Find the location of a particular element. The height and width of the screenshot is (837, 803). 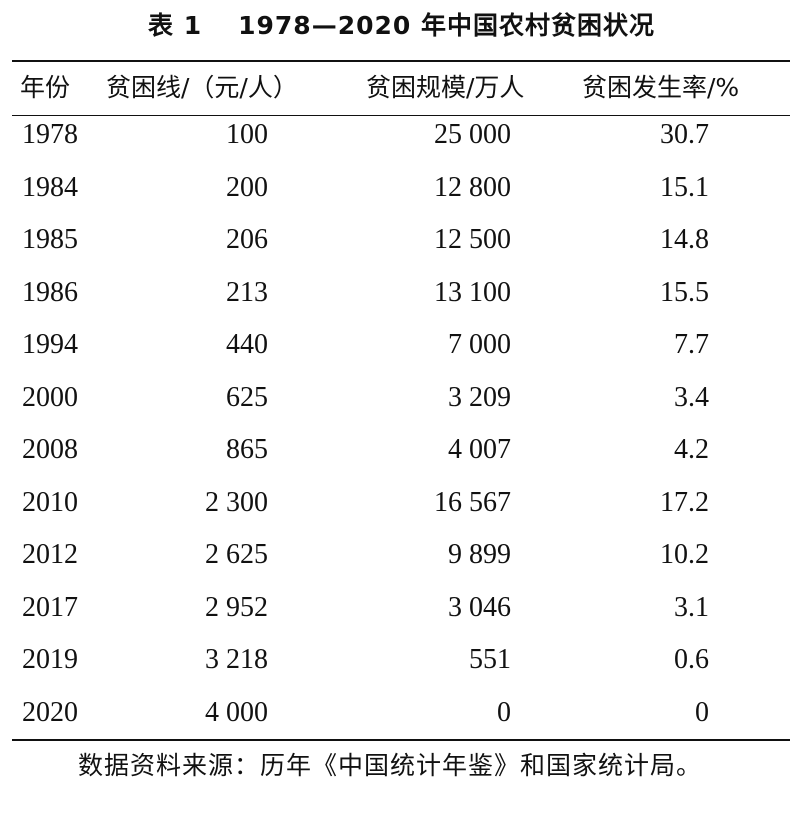

cell-year: 2019 is located at coordinates (50, 659).